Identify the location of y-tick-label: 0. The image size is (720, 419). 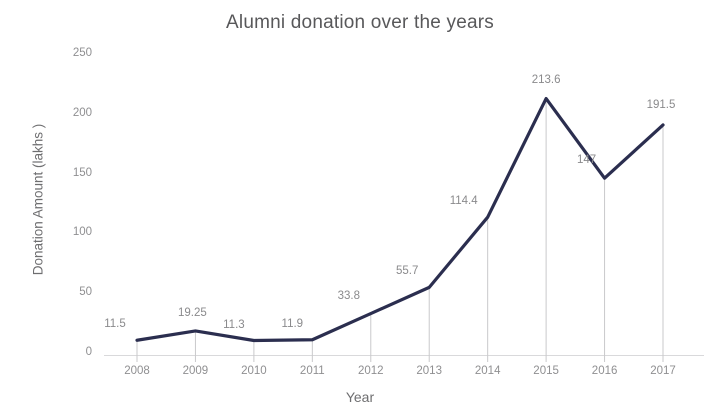
(88, 352).